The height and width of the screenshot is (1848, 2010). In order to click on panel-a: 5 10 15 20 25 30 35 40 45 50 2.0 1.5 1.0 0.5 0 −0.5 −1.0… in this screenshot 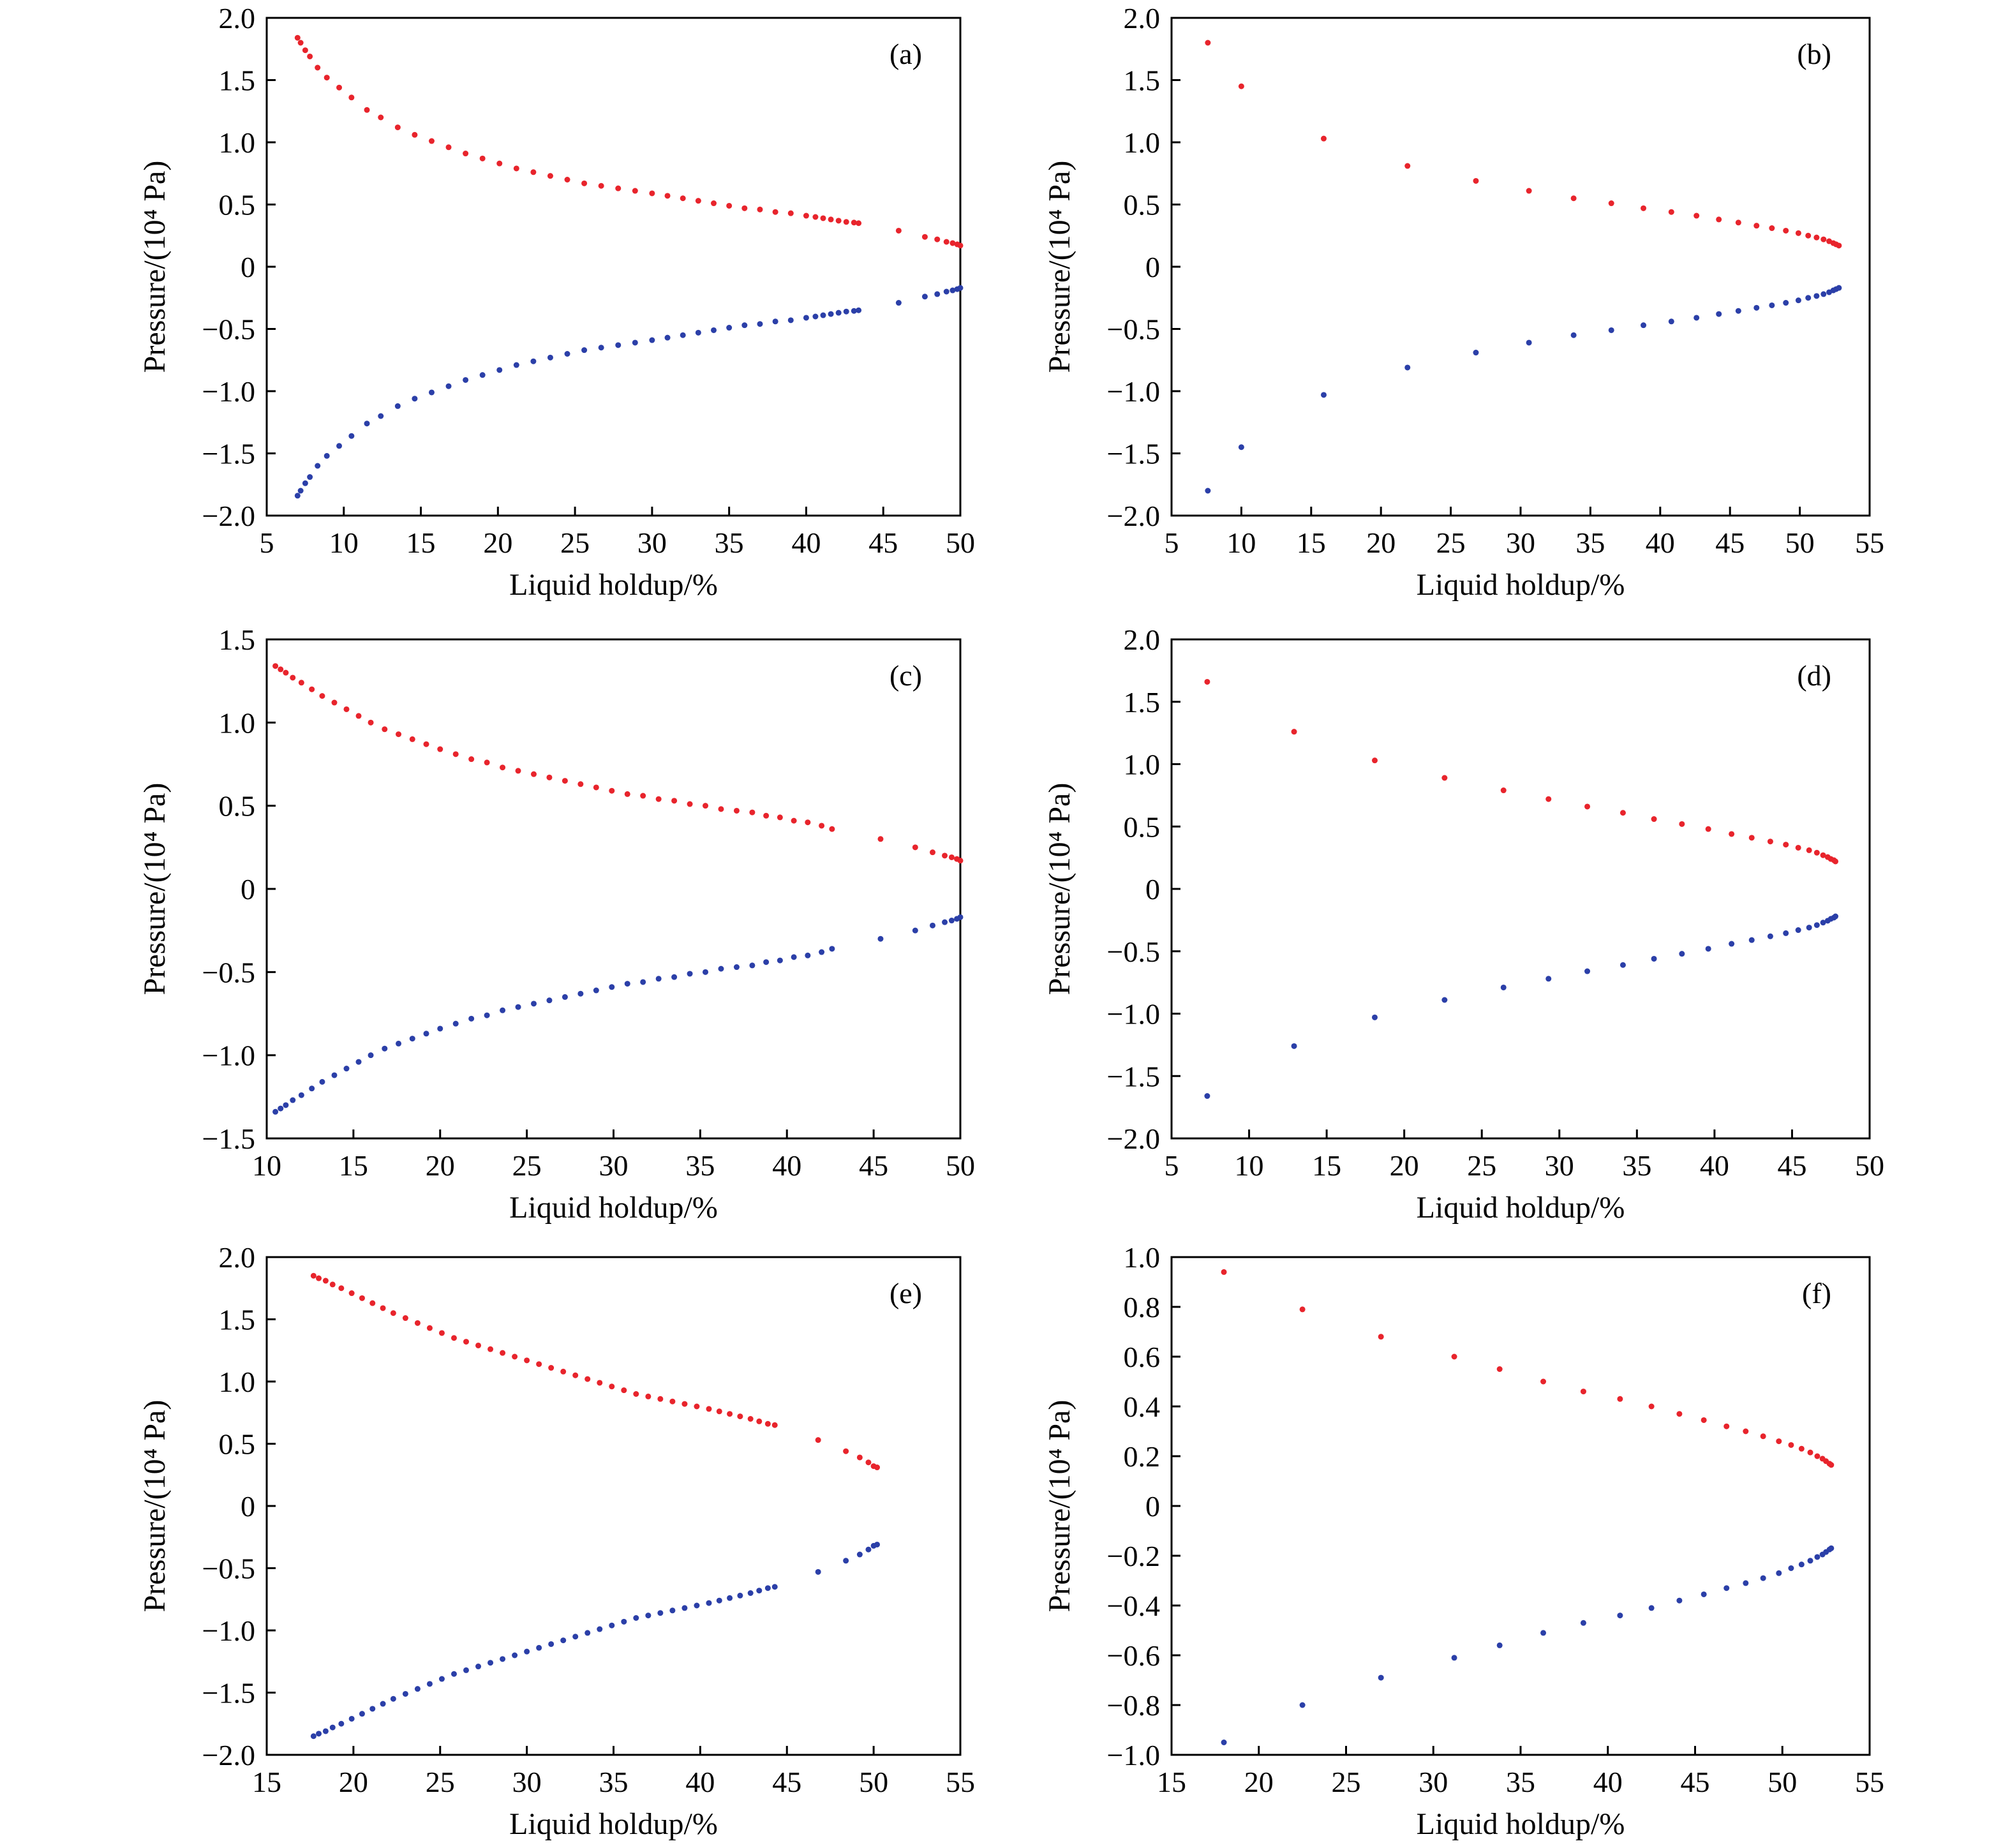, I will do `click(556, 302)`.